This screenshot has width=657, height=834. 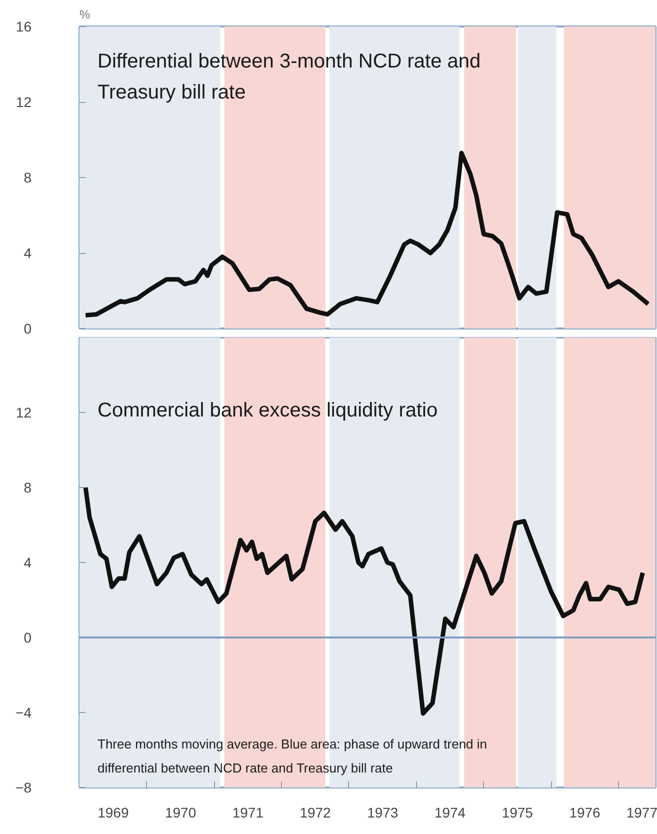 I want to click on annotation: Three months moving average. Blue area: phase of upward trend in differential between NCD rate and Treasury bill rate, so click(x=293, y=756).